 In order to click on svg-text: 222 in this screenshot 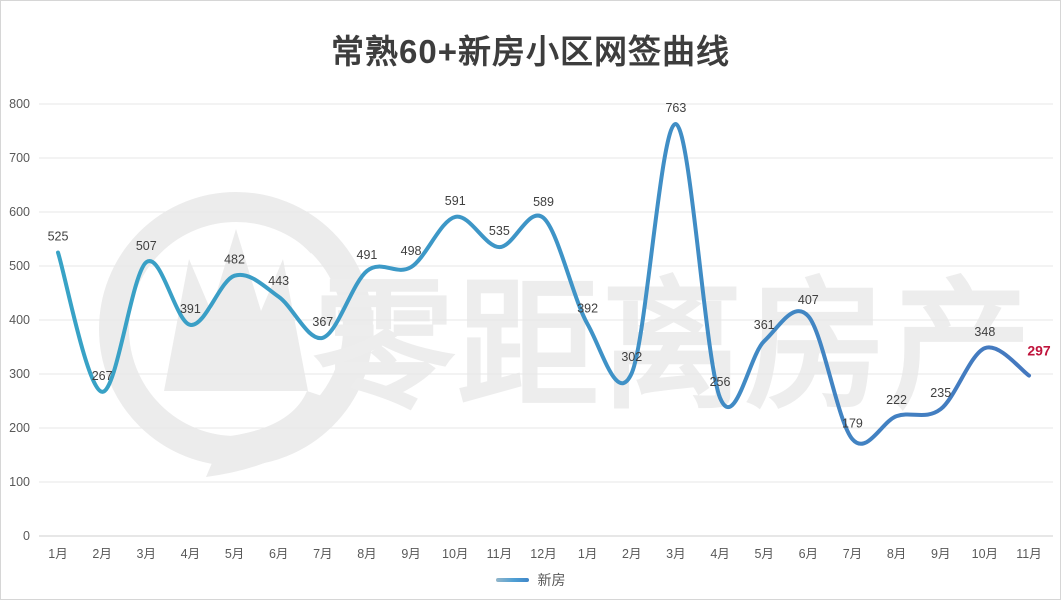, I will do `click(896, 400)`.